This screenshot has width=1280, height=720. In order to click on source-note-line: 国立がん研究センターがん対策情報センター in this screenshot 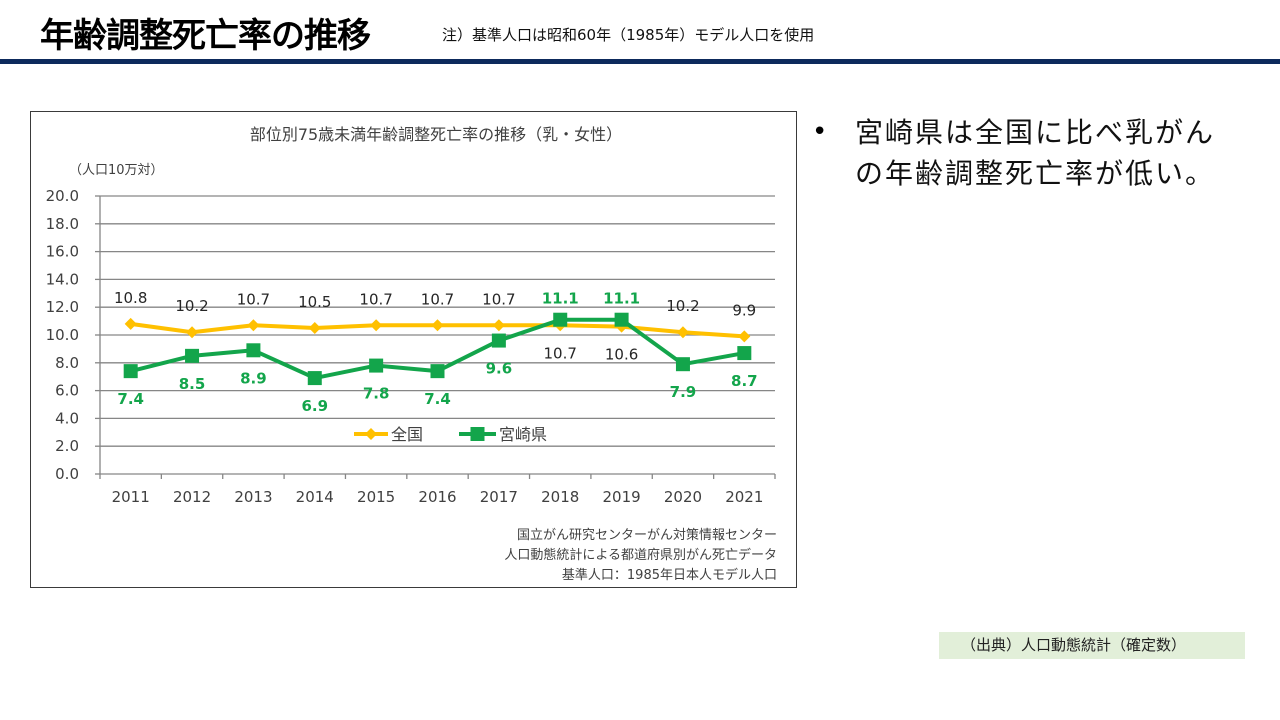, I will do `click(647, 535)`.